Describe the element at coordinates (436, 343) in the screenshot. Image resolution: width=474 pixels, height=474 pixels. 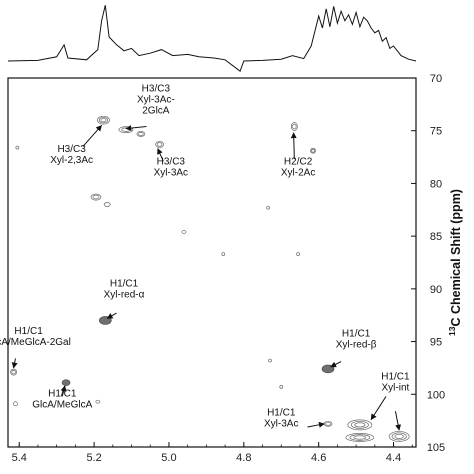
I see `y-tick-label: 95` at that location.